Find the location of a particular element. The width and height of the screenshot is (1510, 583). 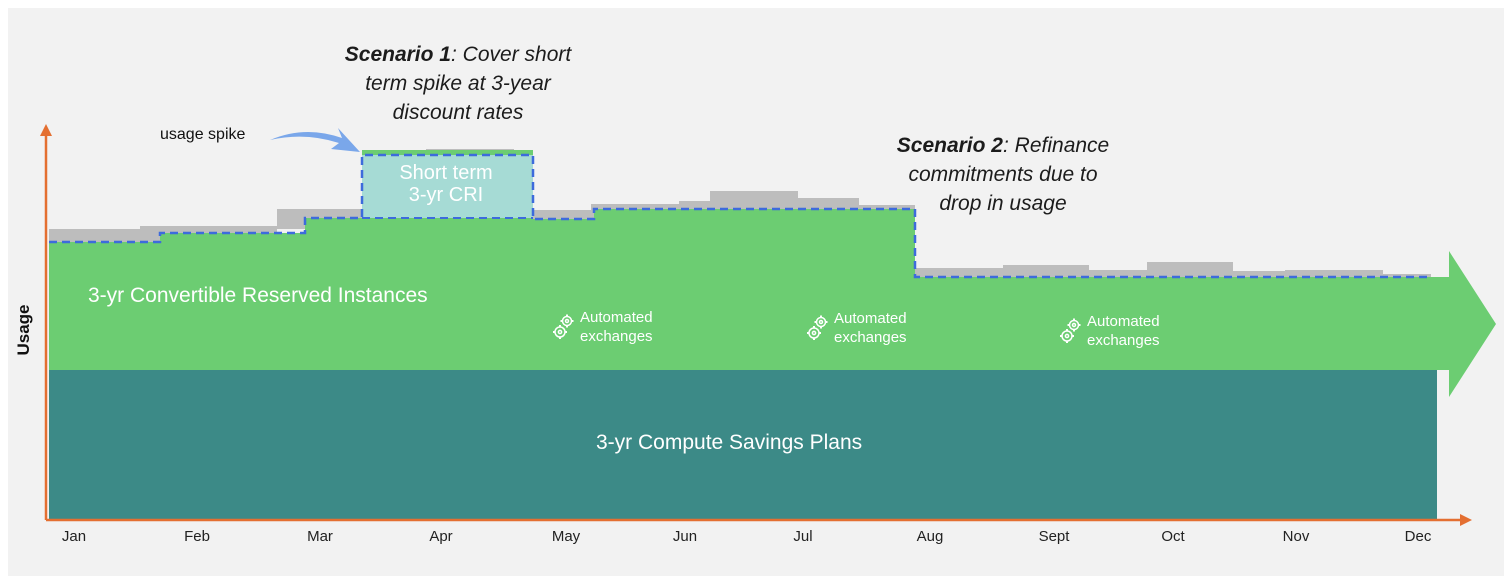

month-label: May is located at coordinates (566, 536).